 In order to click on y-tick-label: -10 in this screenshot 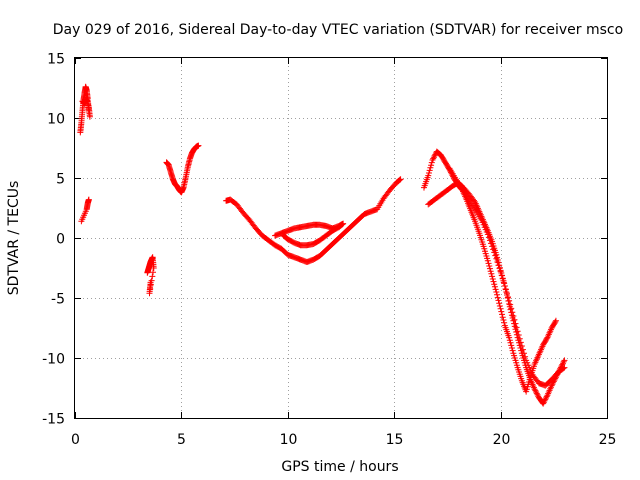, I will do `click(53, 360)`.